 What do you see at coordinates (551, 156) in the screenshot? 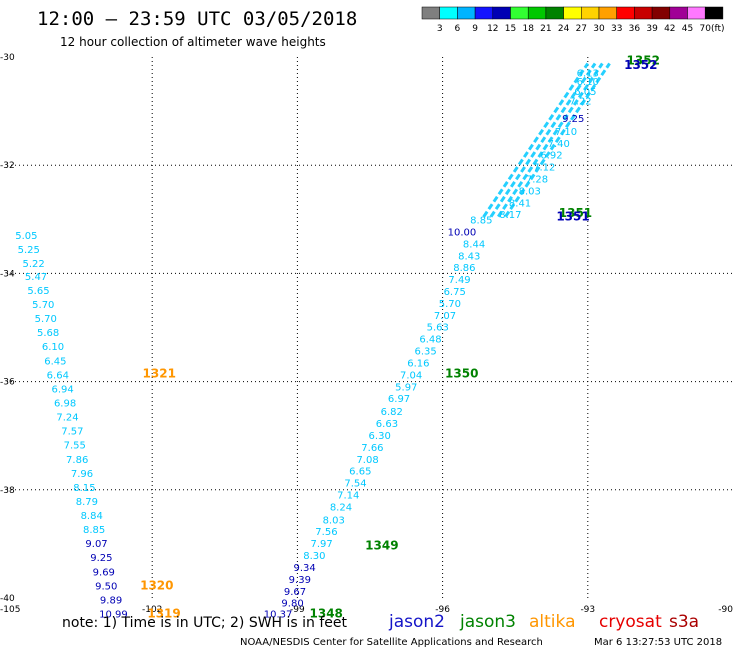
I see `dense-track-value: 6.92` at bounding box center [551, 156].